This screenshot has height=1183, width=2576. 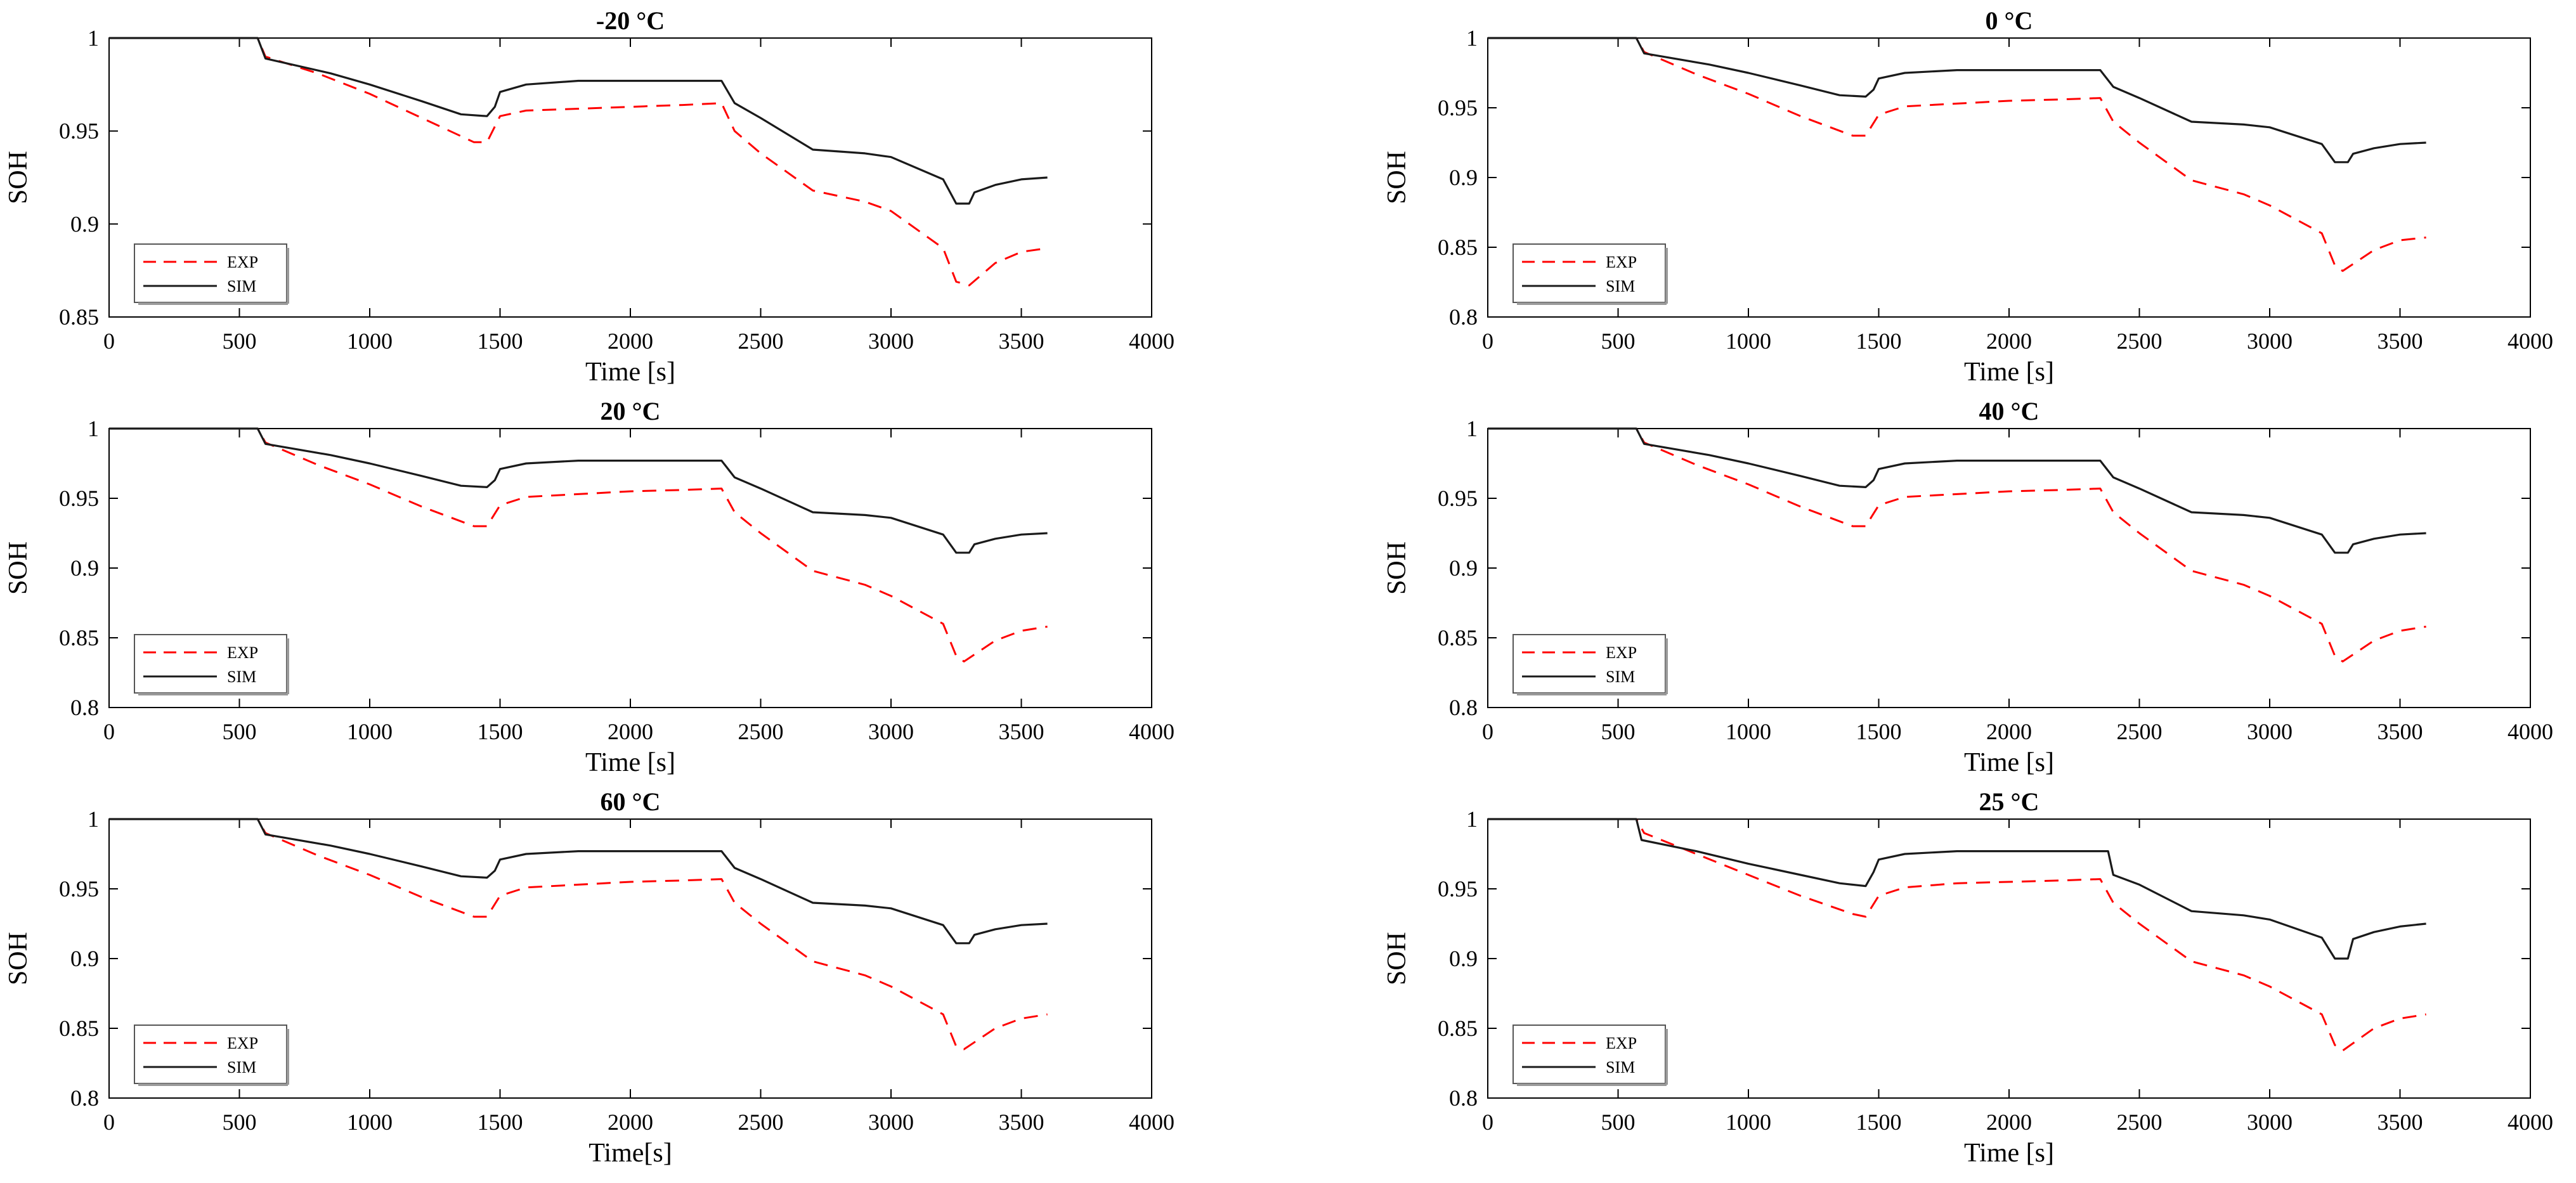 I want to click on chart-title: -20 °C, so click(x=631, y=20).